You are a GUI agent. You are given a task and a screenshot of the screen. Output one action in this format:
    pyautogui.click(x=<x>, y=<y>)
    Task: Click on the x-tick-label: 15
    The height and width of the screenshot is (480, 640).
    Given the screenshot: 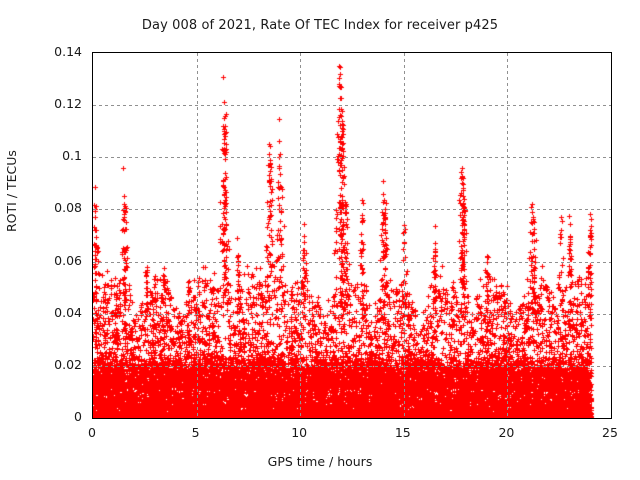 What is the action you would take?
    pyautogui.click(x=402, y=432)
    